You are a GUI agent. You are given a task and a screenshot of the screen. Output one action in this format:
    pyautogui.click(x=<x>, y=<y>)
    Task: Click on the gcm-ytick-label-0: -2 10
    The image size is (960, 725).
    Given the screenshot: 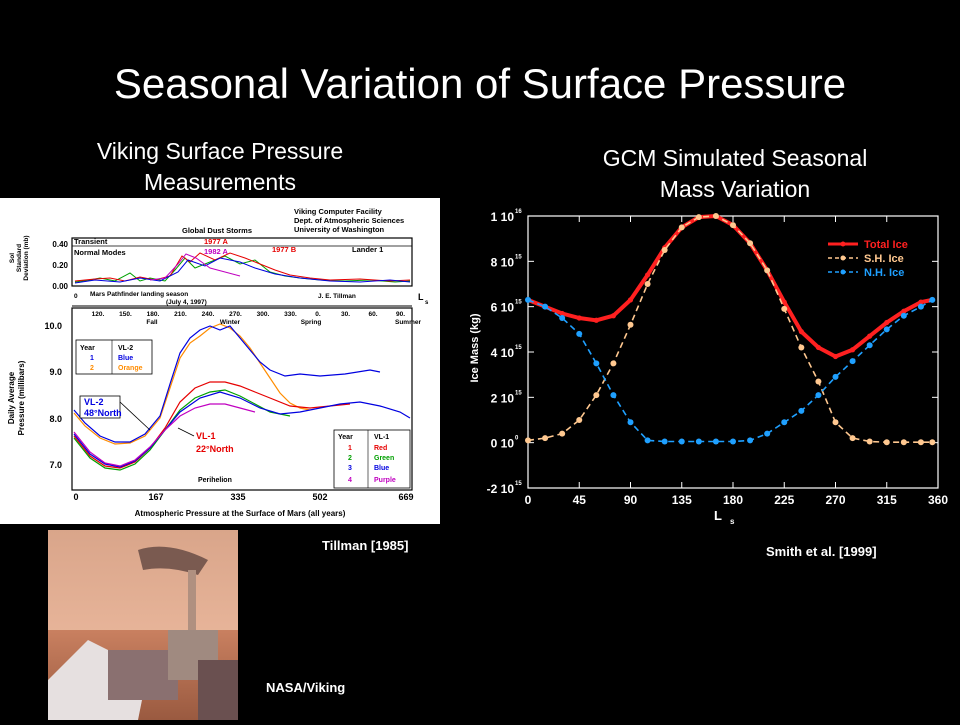 What is the action you would take?
    pyautogui.click(x=501, y=489)
    